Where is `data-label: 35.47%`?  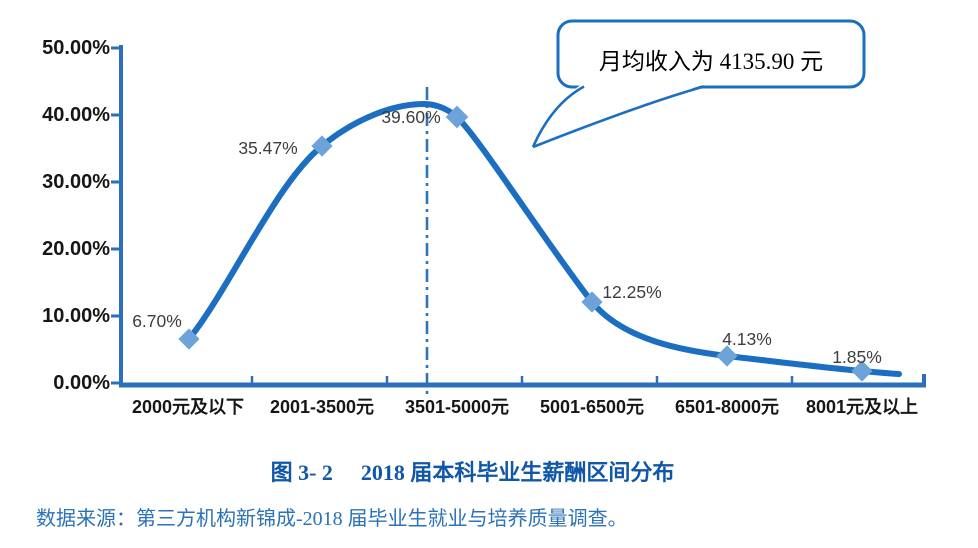
data-label: 35.47% is located at coordinates (268, 148).